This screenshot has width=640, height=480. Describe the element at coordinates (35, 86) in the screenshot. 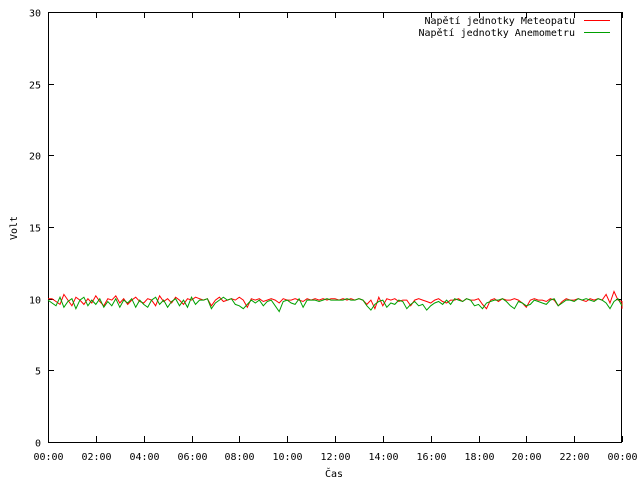

I see `y-tick-label: 25` at that location.